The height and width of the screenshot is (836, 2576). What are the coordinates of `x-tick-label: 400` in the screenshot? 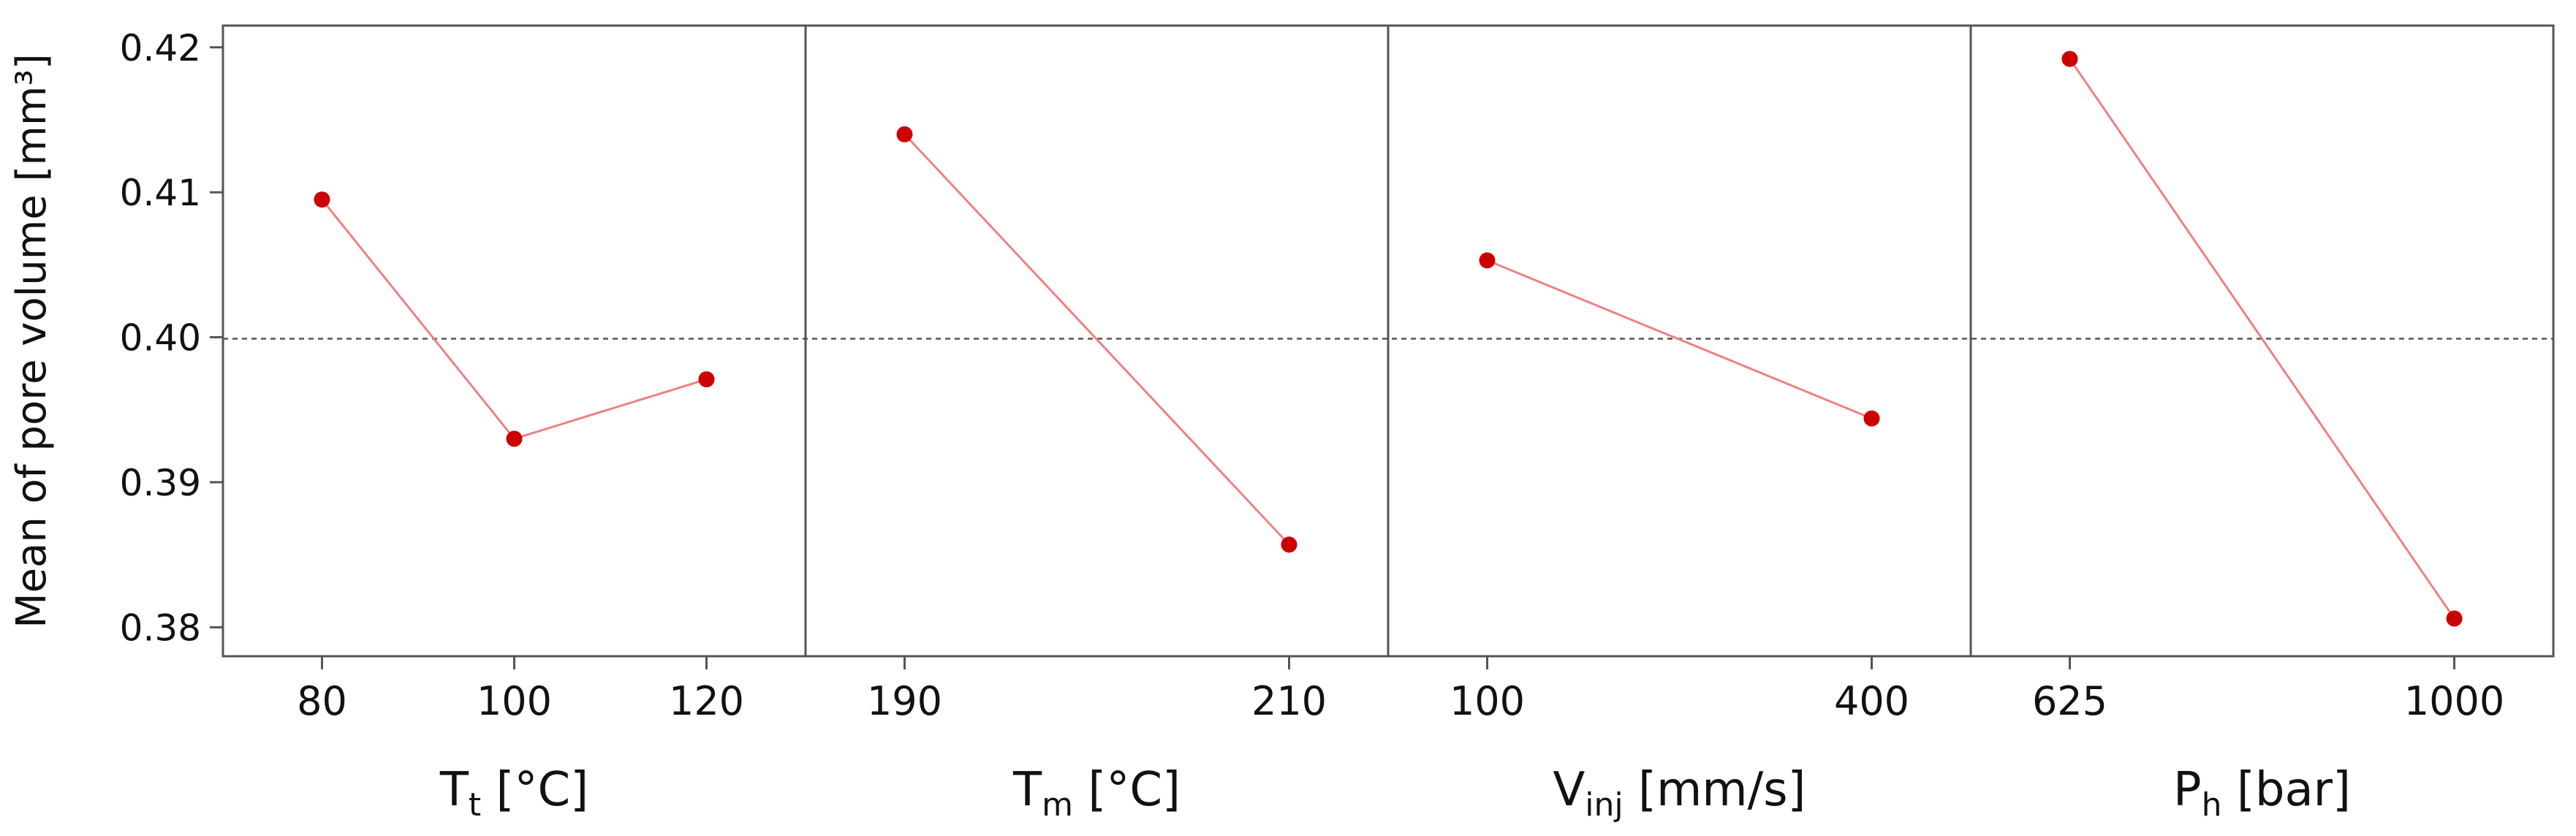 It's located at (1871, 701).